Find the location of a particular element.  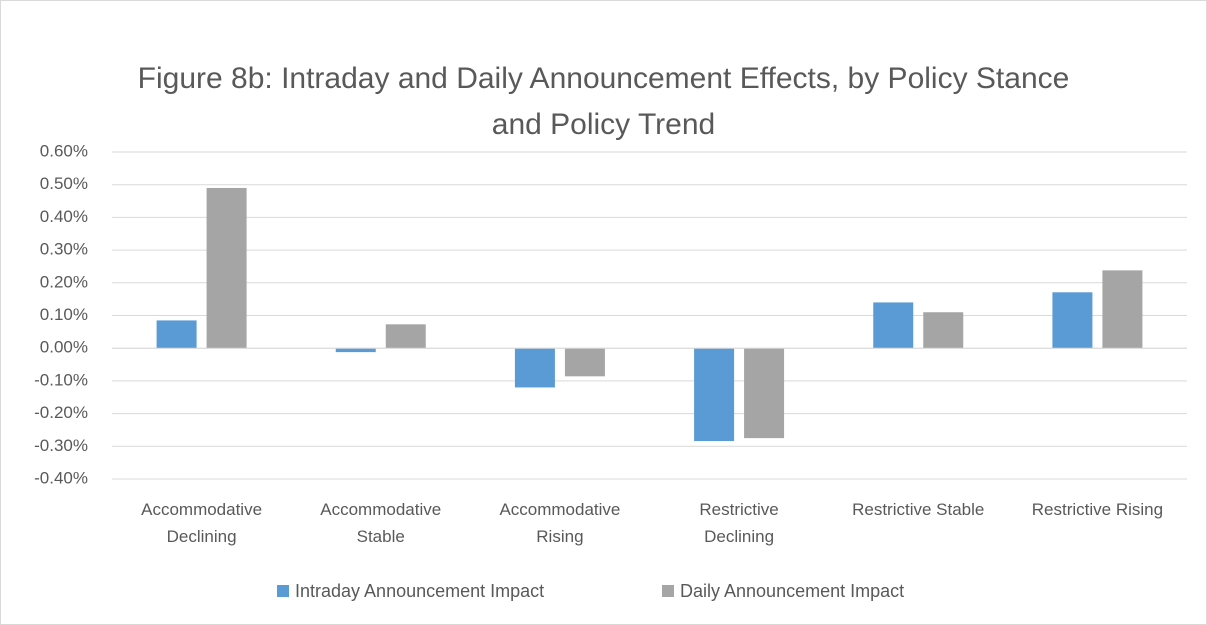

y-tick-label: -0.10% is located at coordinates (61, 379).